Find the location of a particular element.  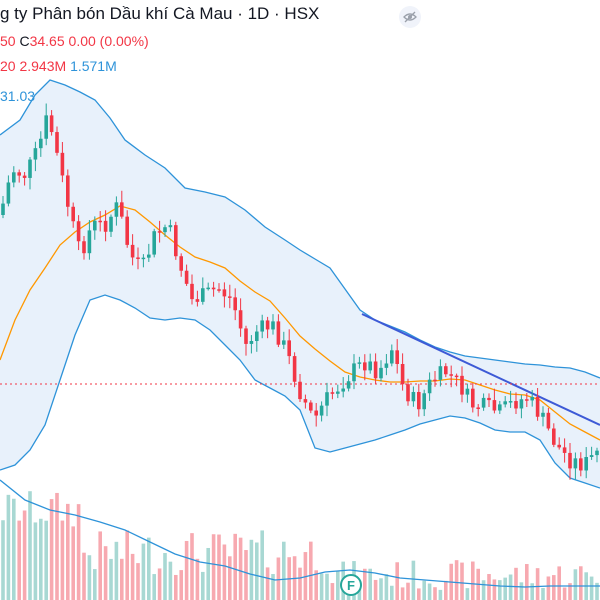

volume-value: 2.943M is located at coordinates (43, 66).